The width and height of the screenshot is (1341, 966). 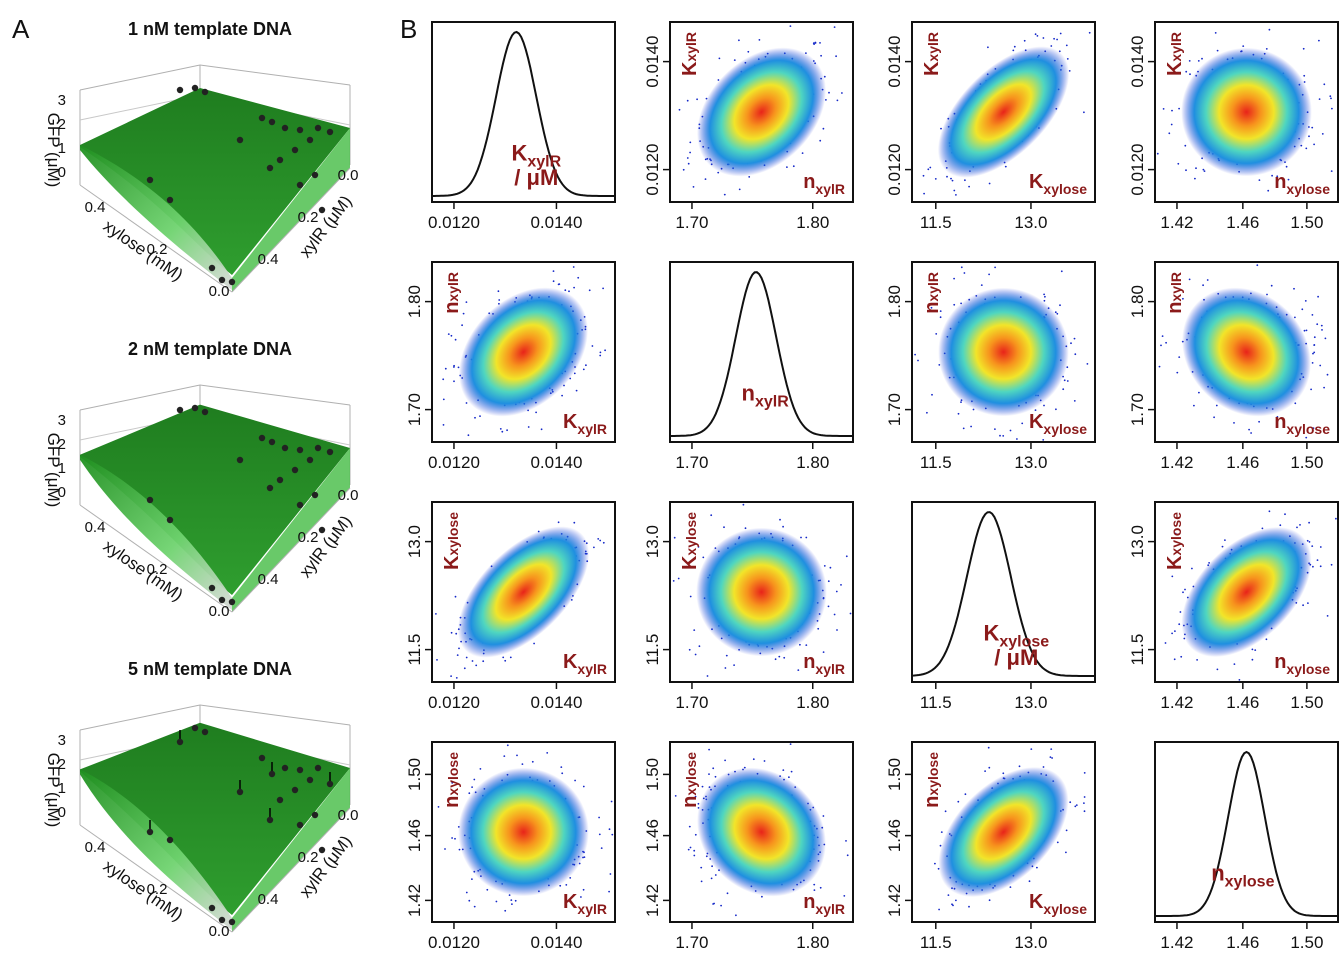 I want to click on x-tick-label: 1.46, so click(x=1242, y=462).